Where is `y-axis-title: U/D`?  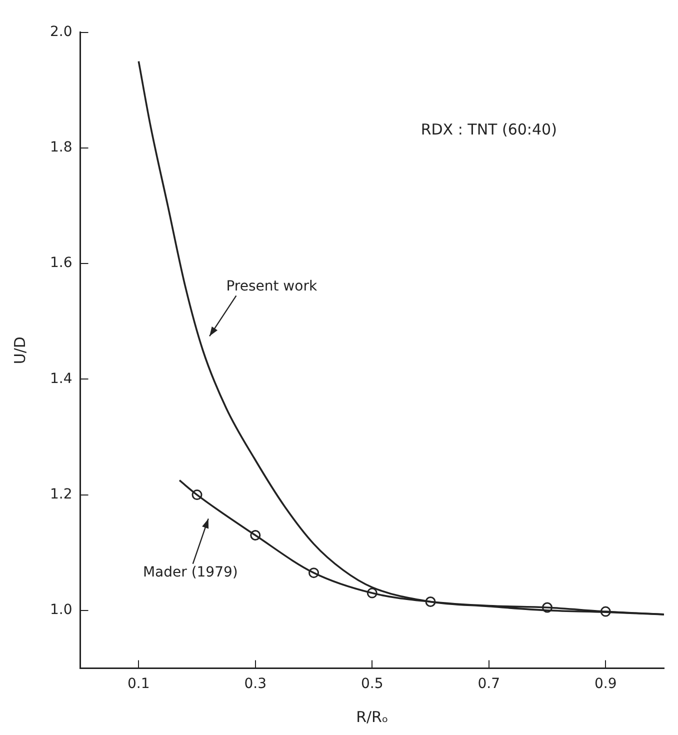 y-axis-title: U/D is located at coordinates (19, 350).